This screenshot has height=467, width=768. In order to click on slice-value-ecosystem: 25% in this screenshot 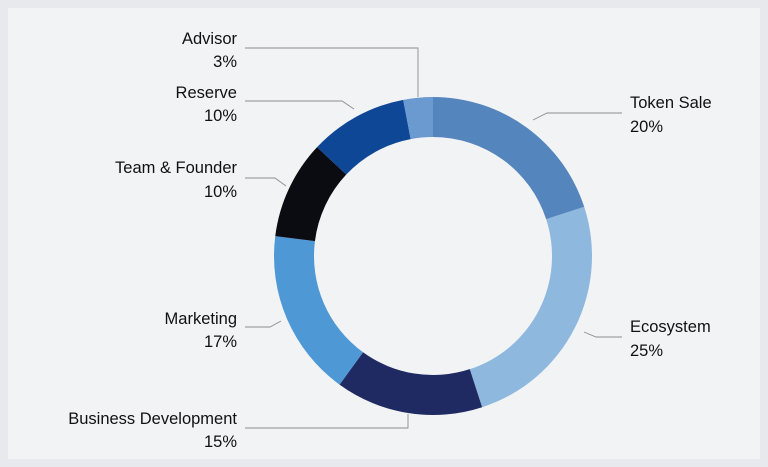, I will do `click(646, 351)`.